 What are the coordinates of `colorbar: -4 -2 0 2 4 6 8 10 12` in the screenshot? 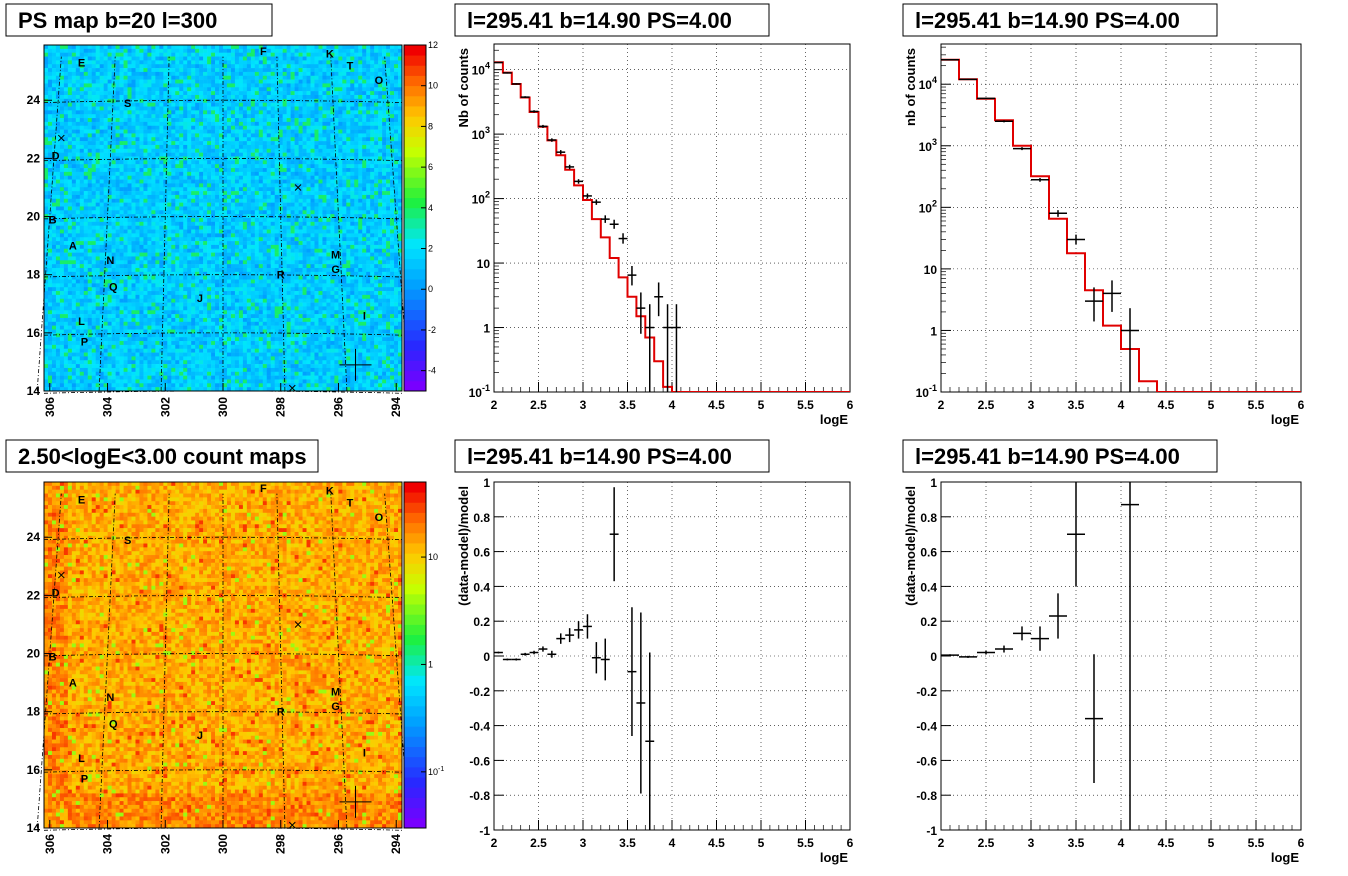 It's located at (420, 216).